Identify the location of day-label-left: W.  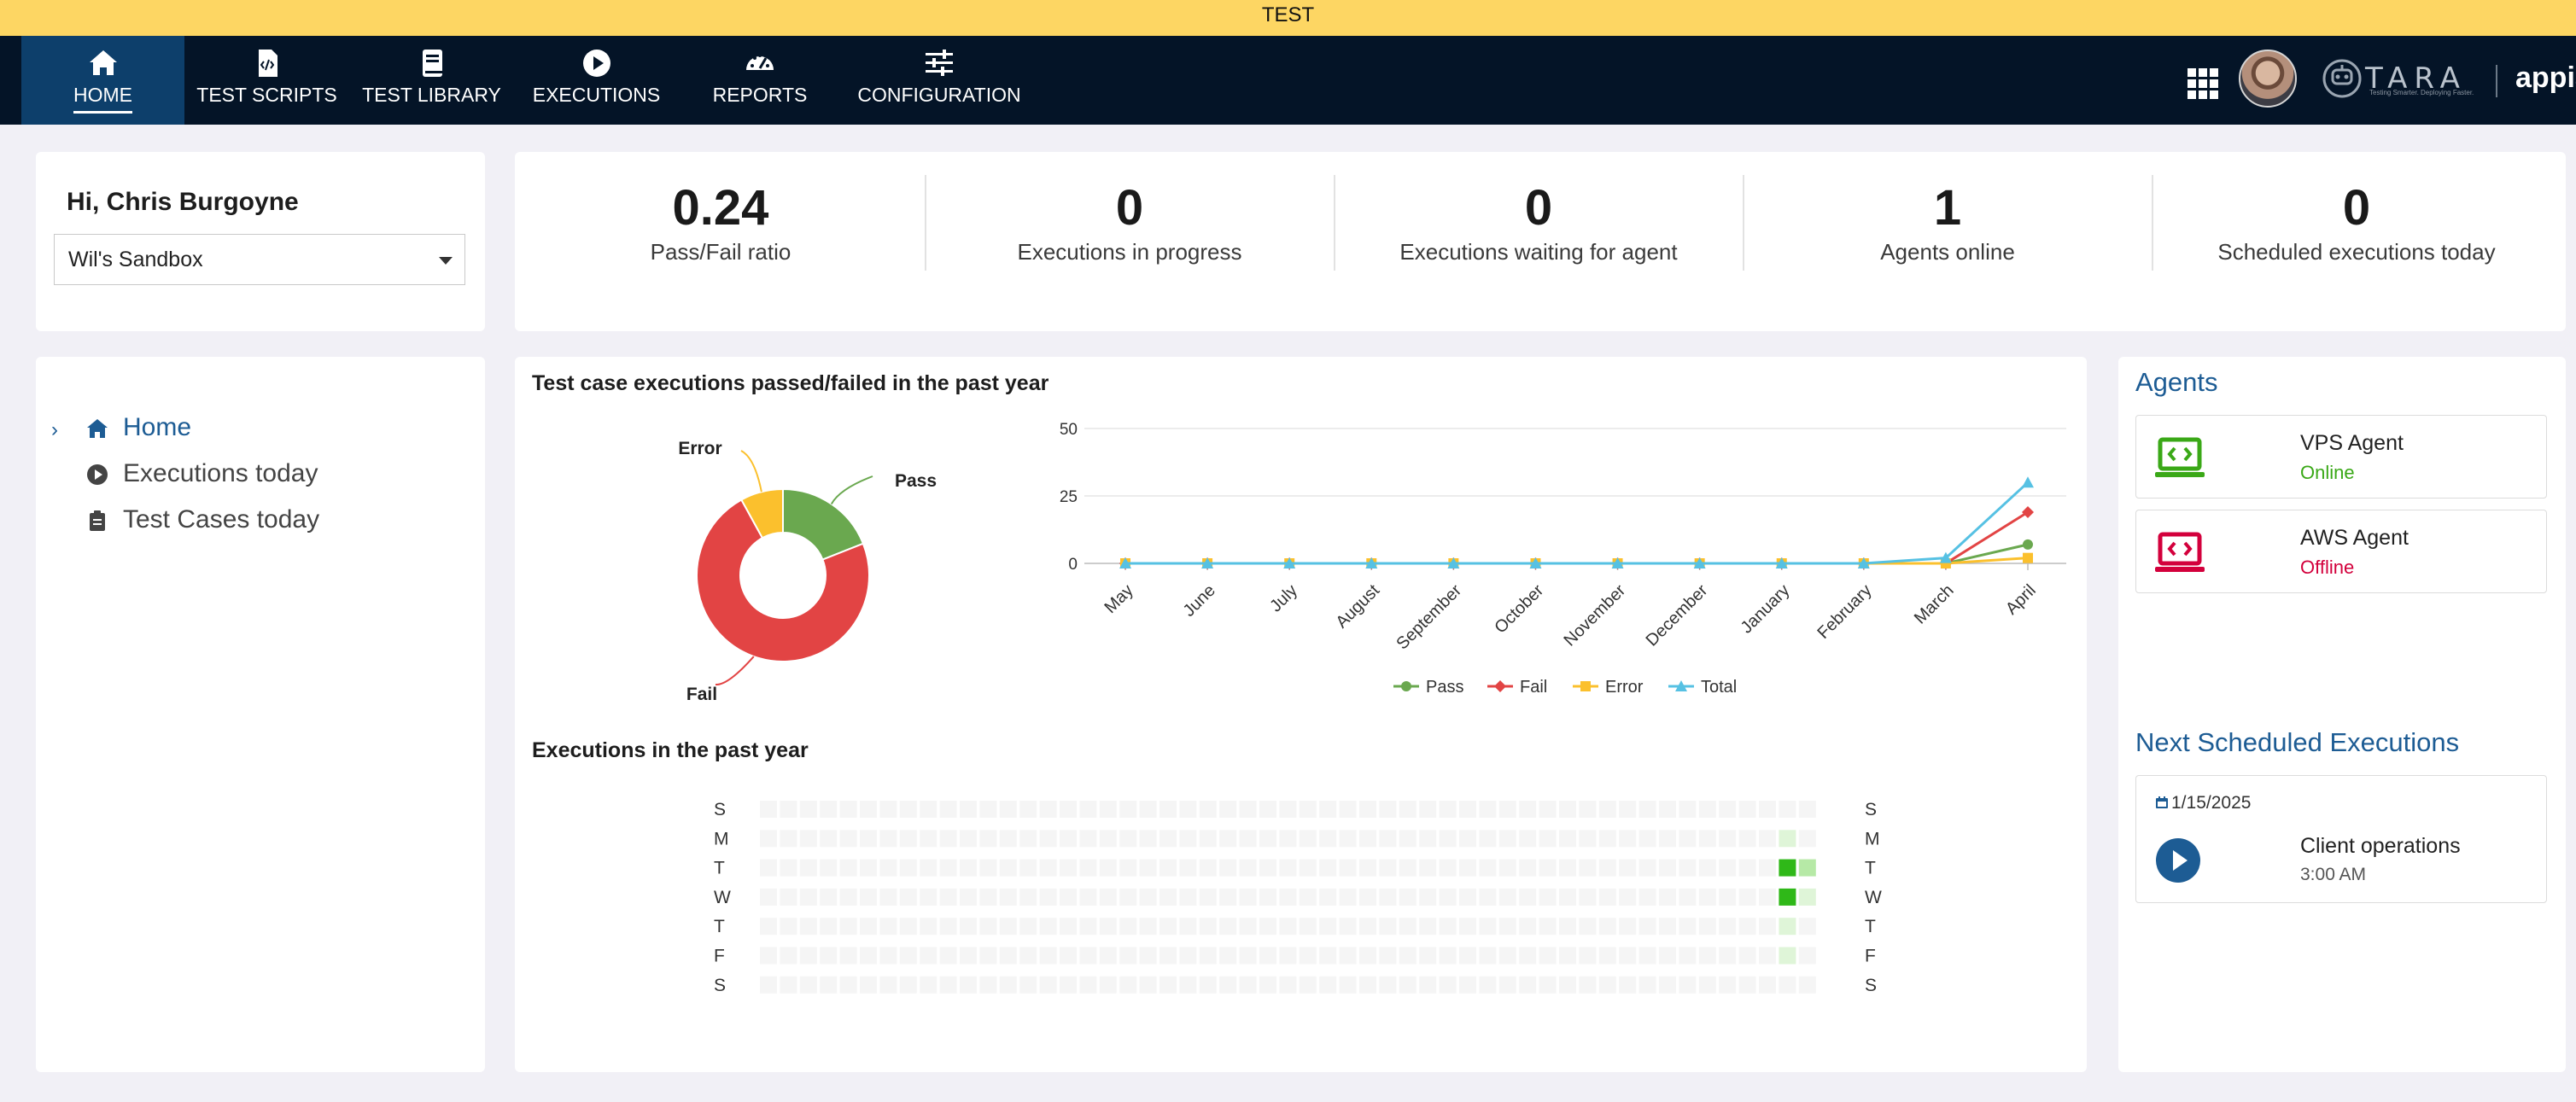
(722, 897).